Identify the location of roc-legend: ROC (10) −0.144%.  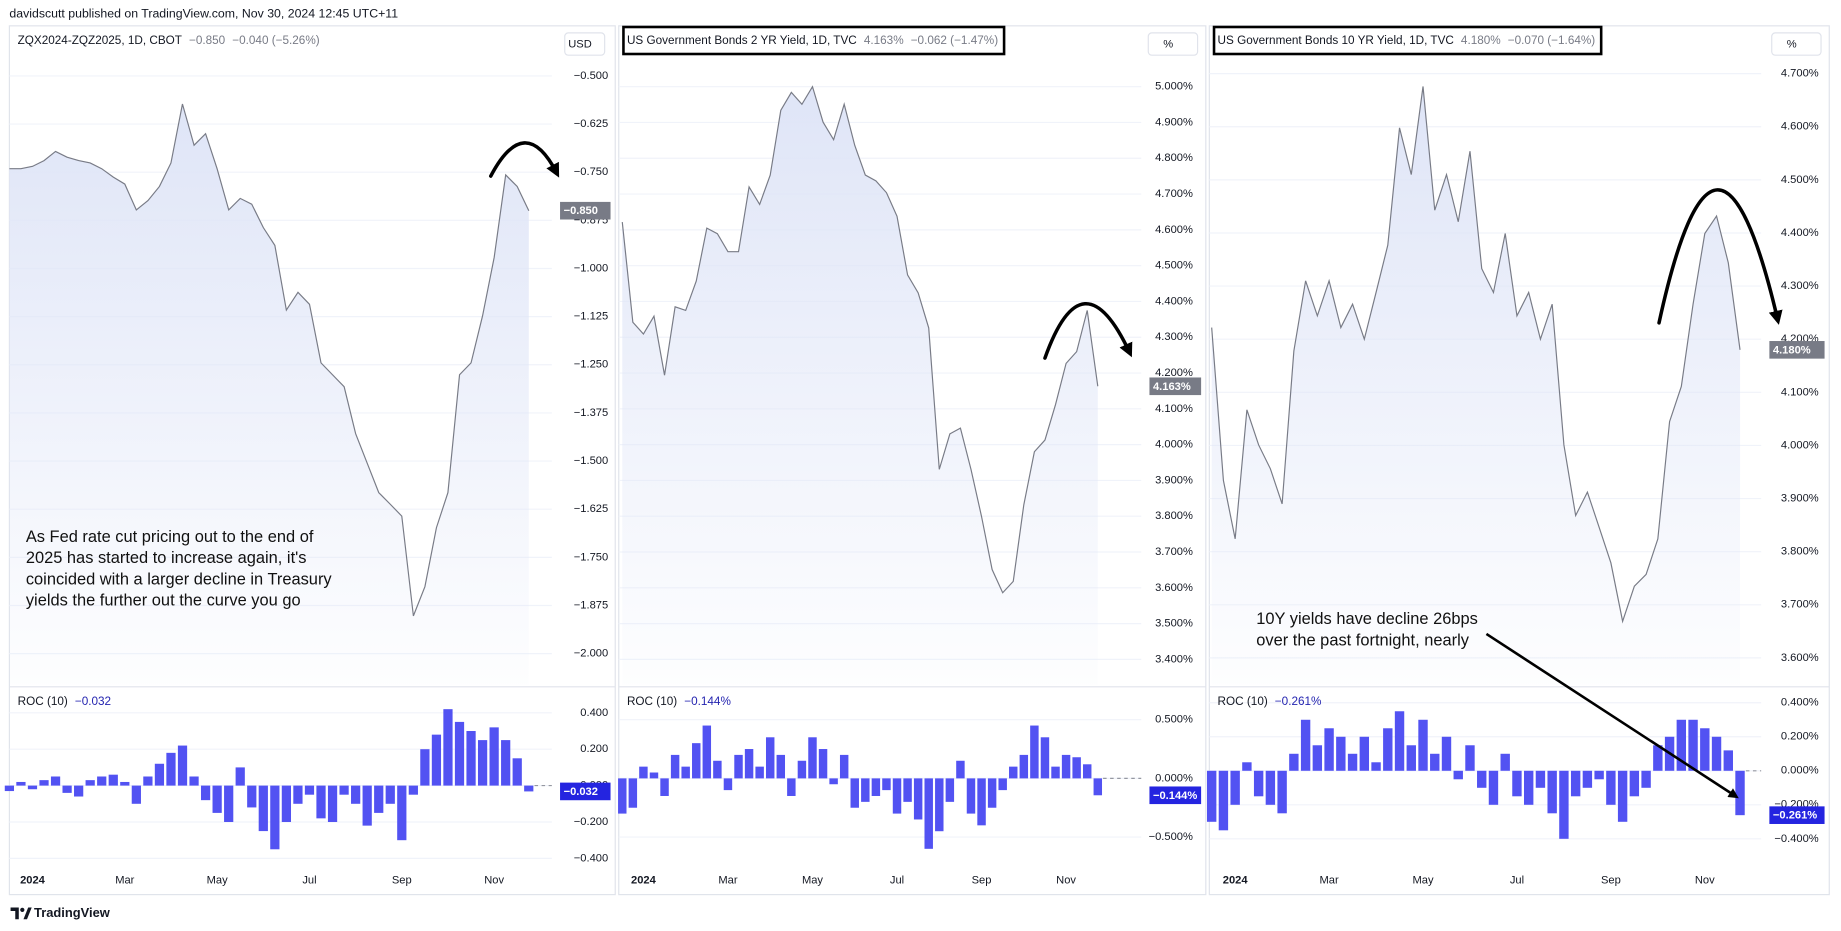
(679, 701).